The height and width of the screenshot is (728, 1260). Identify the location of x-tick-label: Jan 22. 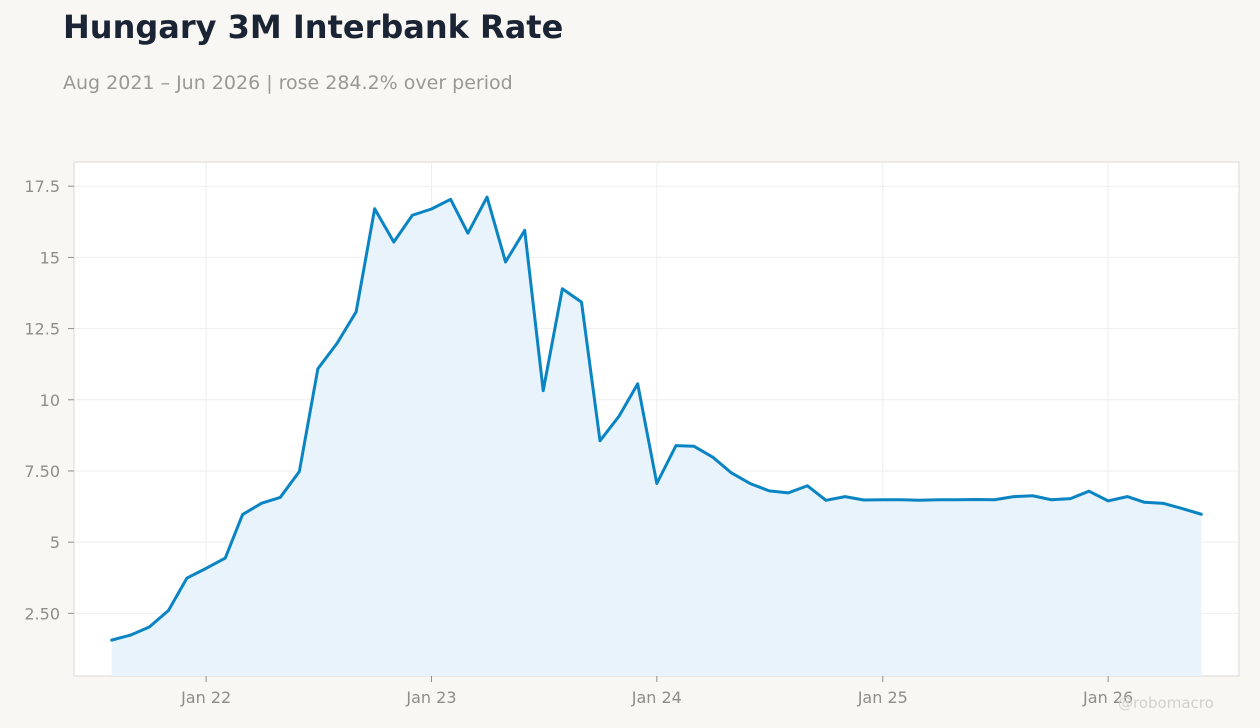
(205, 697).